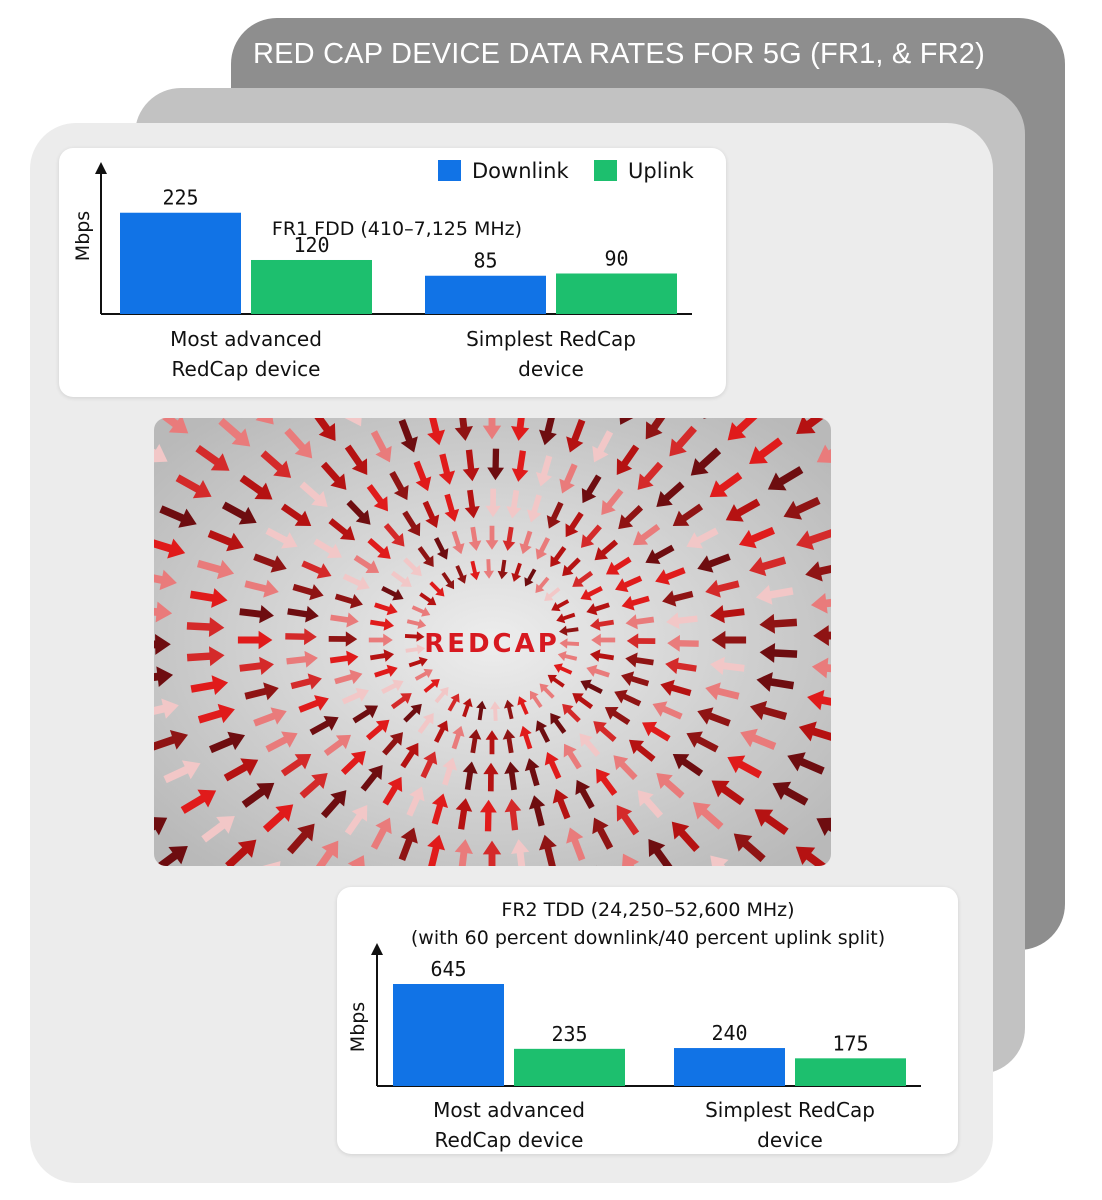 The height and width of the screenshot is (1200, 1102). Describe the element at coordinates (647, 910) in the screenshot. I see `chart-title: FR2 TDD (24,250–52,600 MHz)` at that location.